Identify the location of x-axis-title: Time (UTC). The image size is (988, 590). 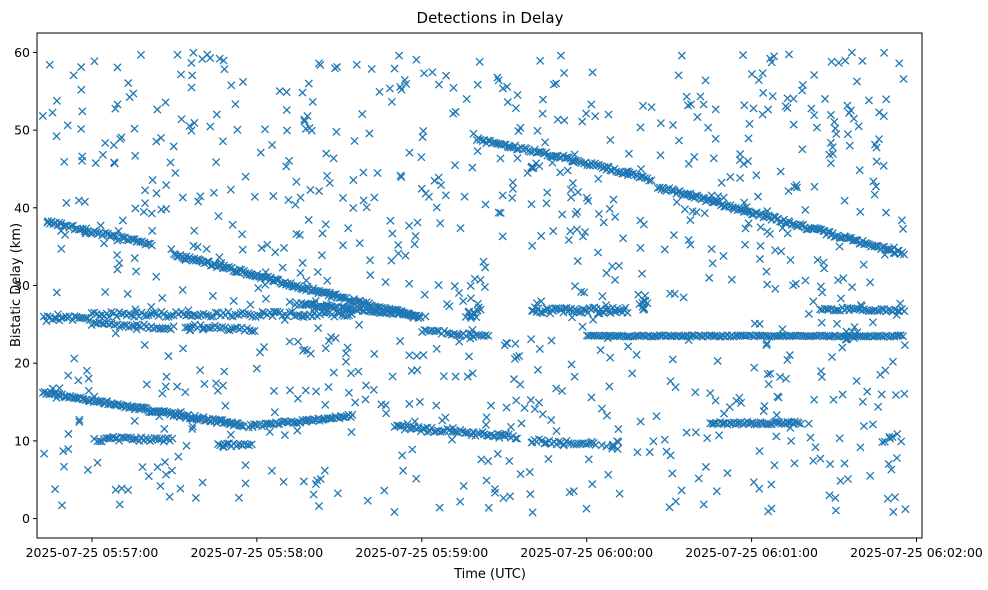
(489, 574).